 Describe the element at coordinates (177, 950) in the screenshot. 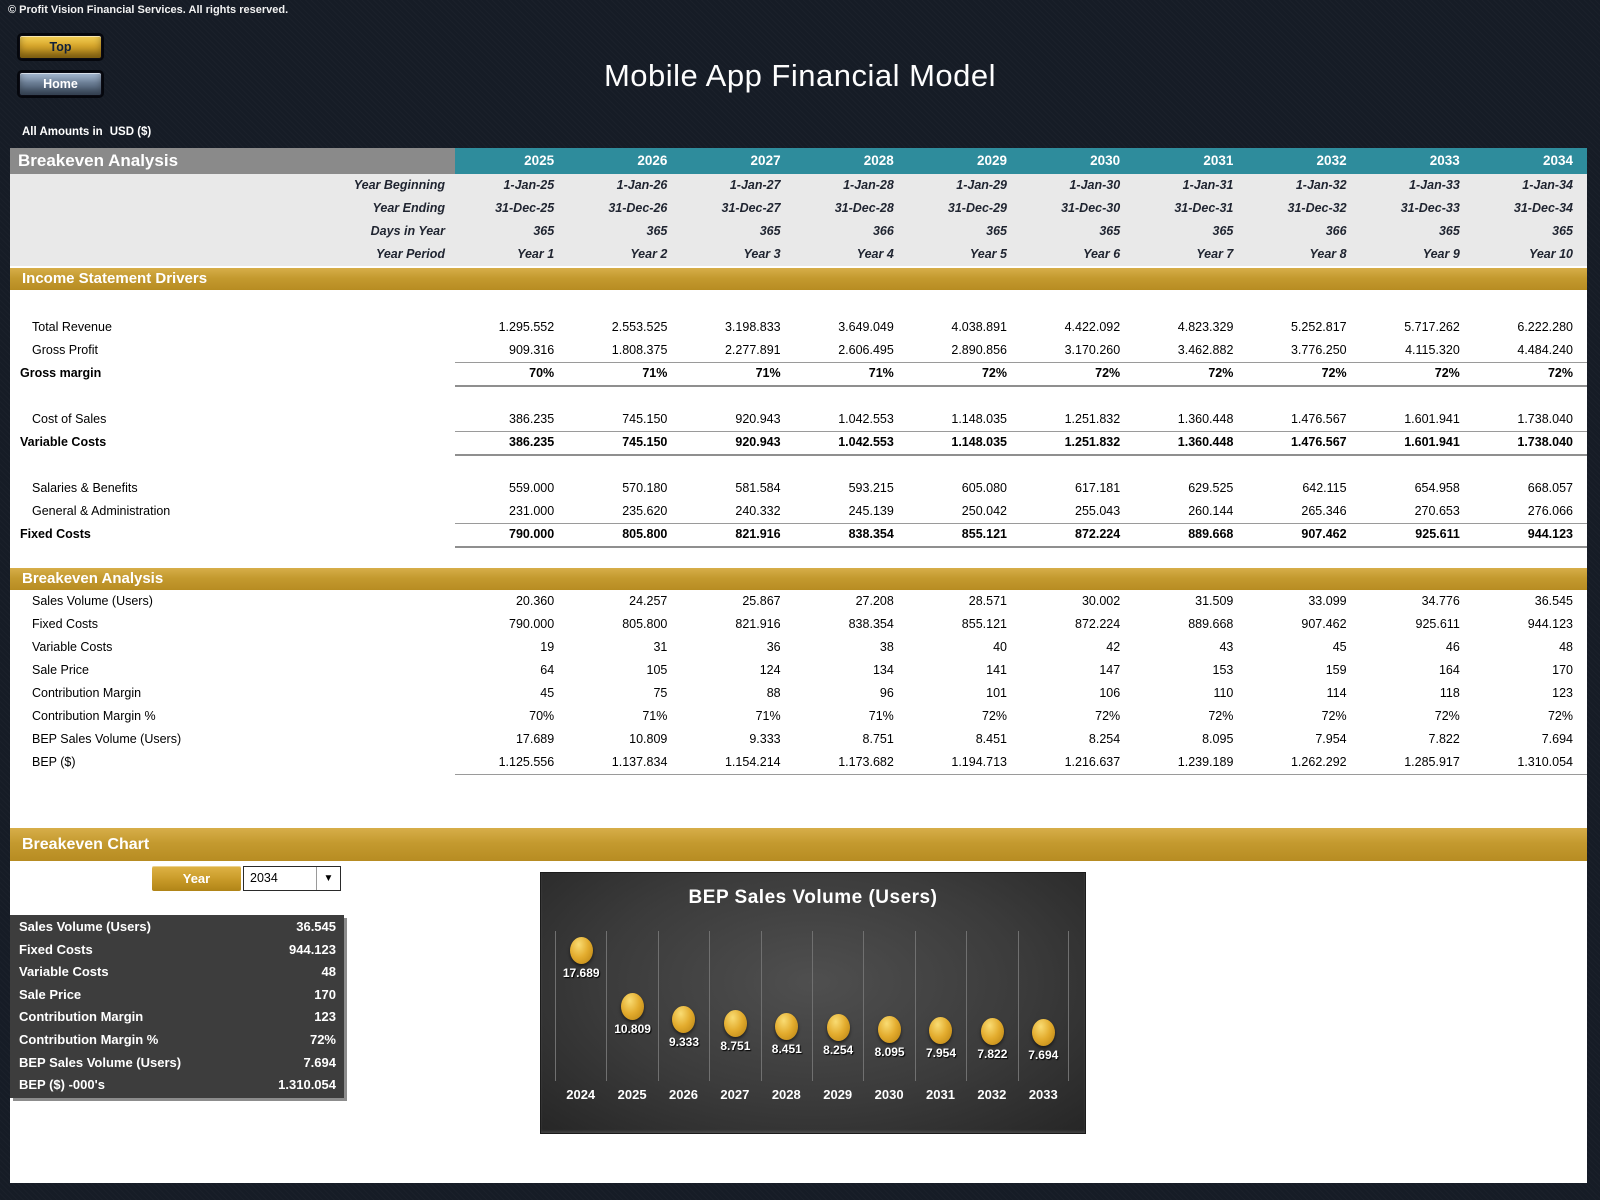

I see `summary-row: Fixed Costs 944.123` at that location.